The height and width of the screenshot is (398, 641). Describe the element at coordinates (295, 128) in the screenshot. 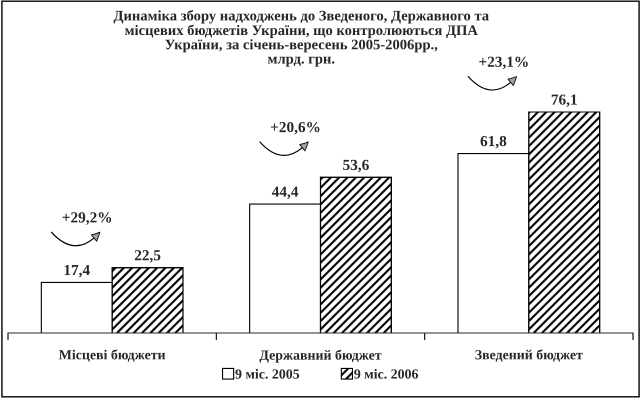

I see `annotation: +20,6%` at that location.